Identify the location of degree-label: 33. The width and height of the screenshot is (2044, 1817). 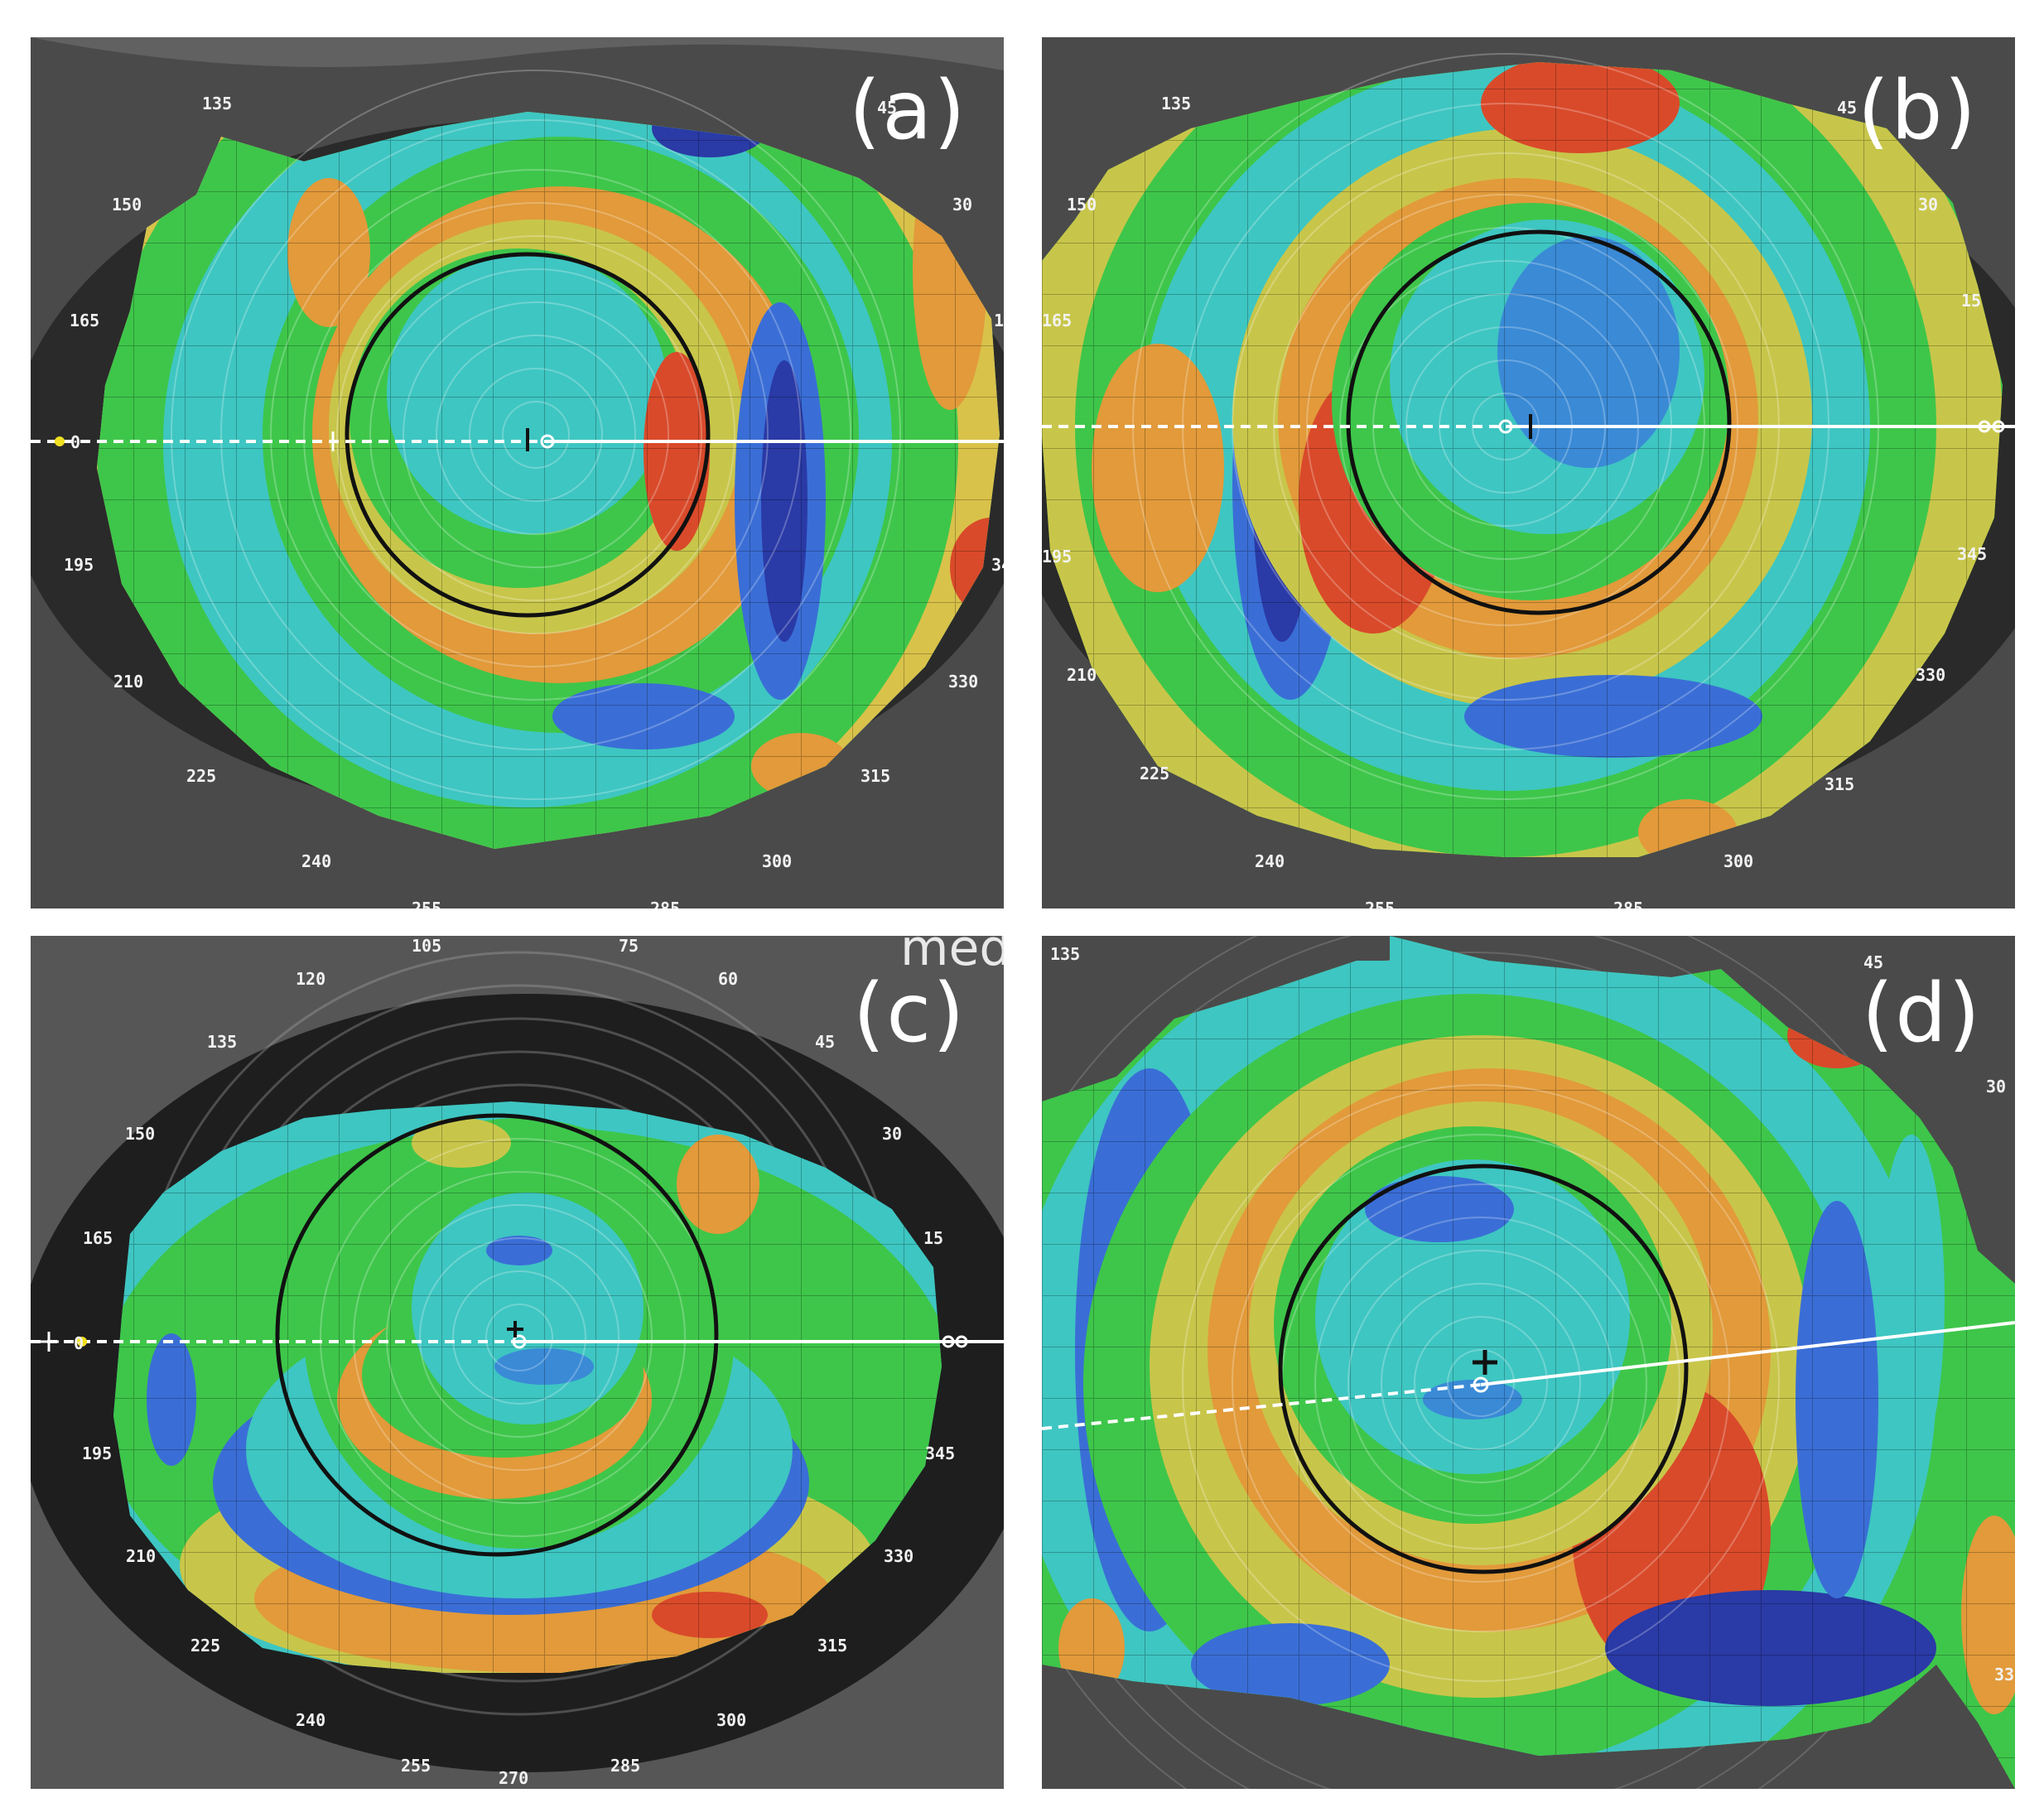
(2005, 1674).